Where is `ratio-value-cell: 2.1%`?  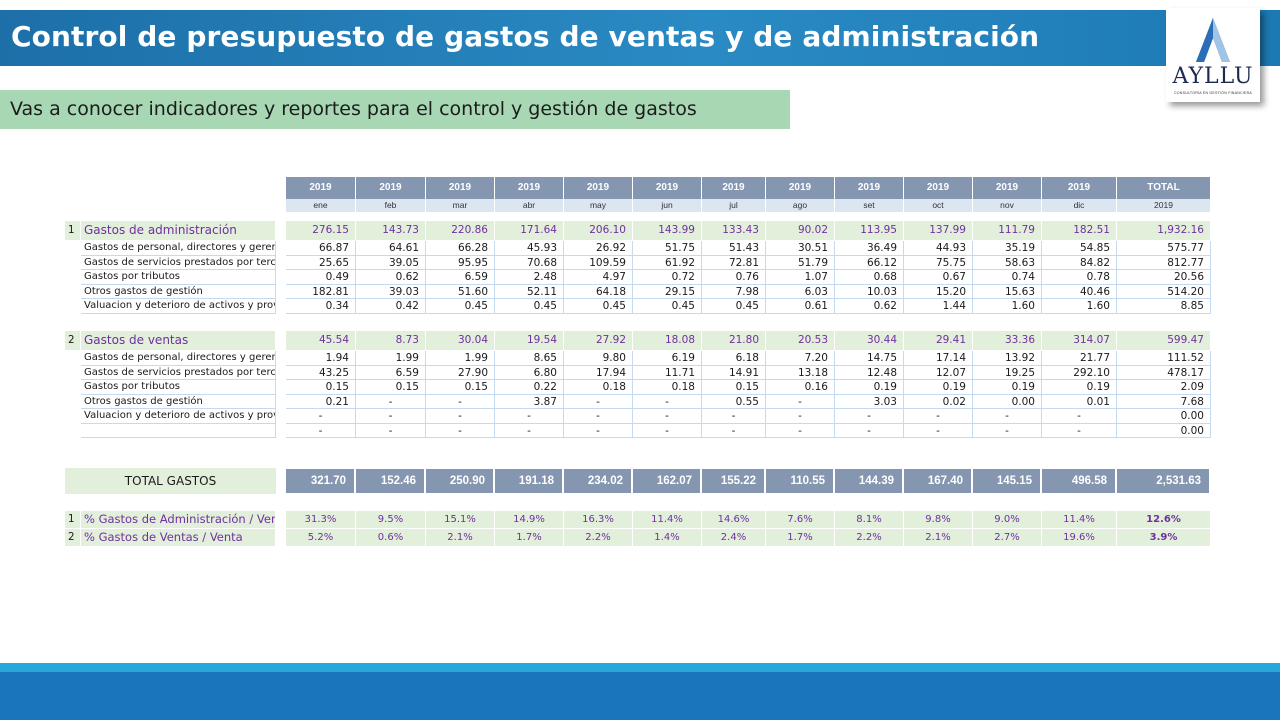
ratio-value-cell: 2.1% is located at coordinates (938, 537).